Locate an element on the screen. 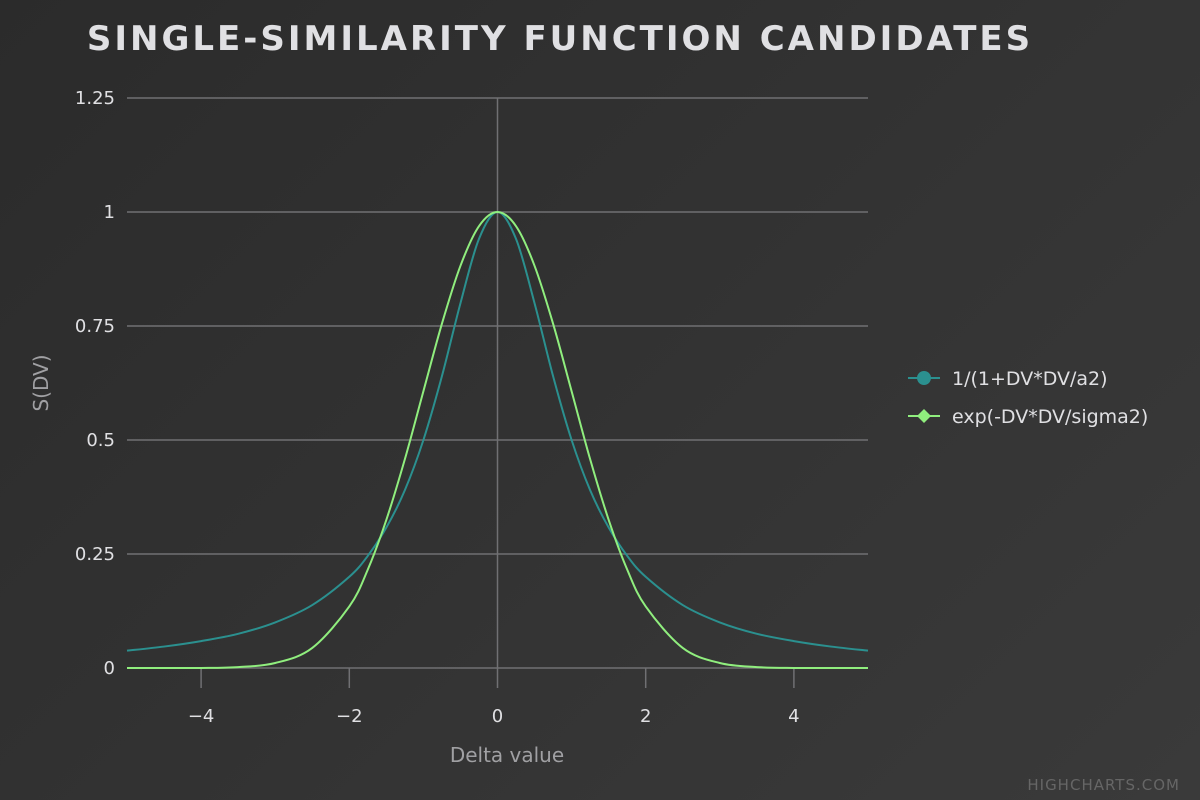 This screenshot has width=1200, height=800. y-axis-title: S(DV) is located at coordinates (41, 382).